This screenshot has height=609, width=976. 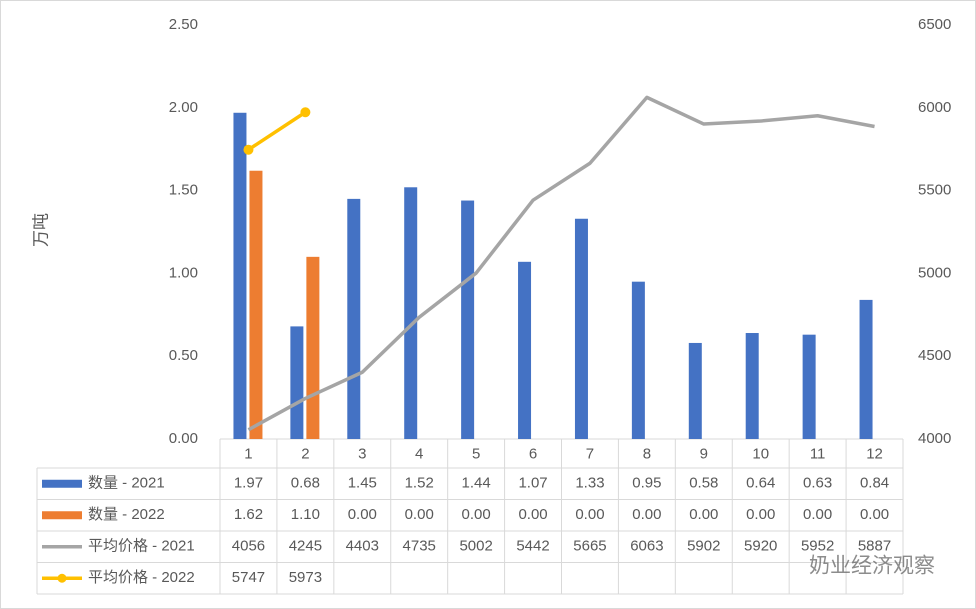 I want to click on x-tick-label: 4, so click(x=419, y=453).